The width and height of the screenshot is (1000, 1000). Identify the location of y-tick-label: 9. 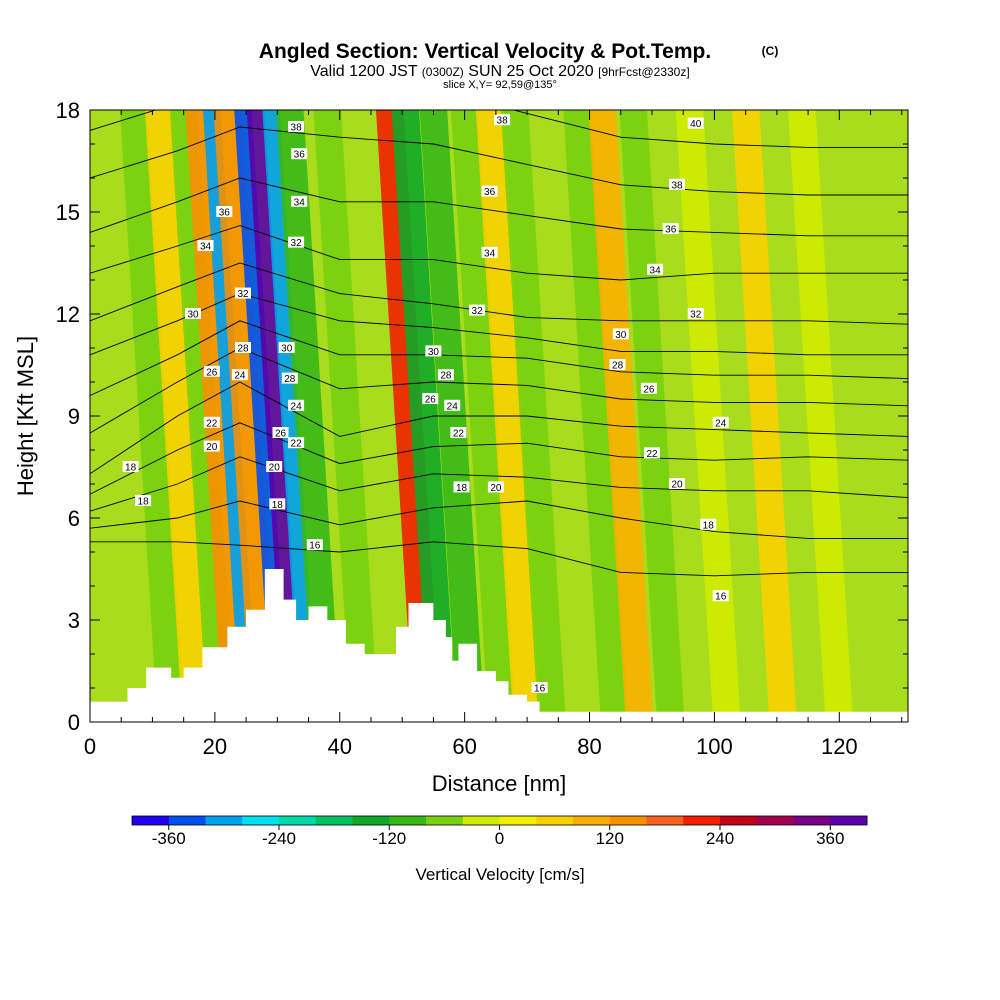
(74, 416).